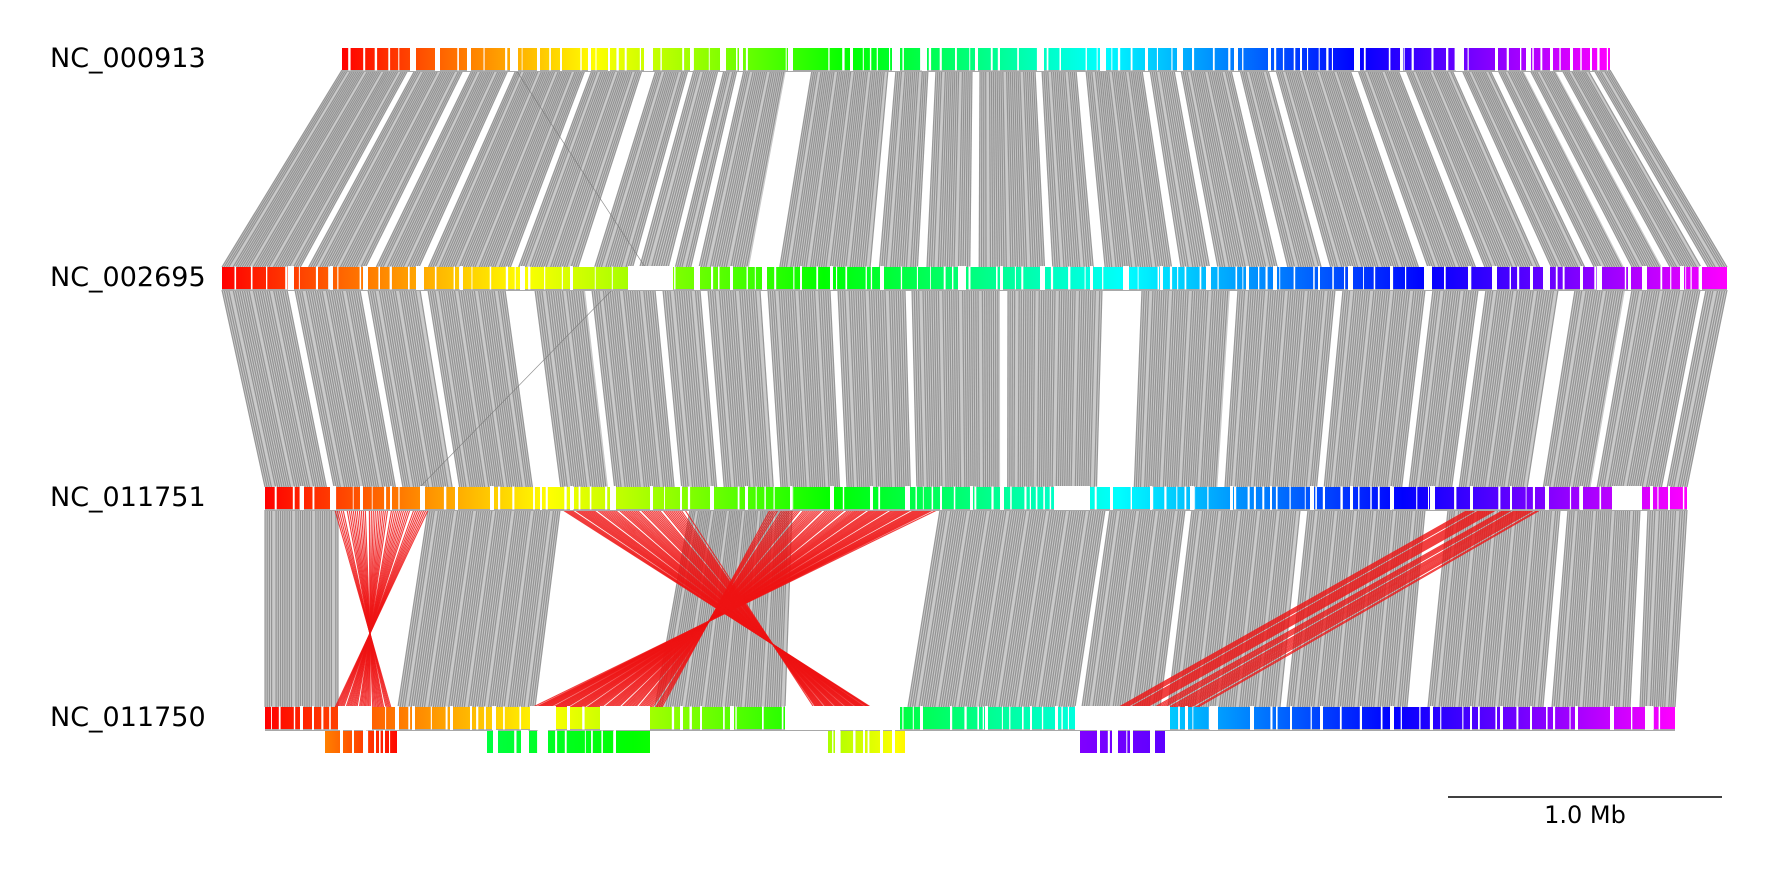  I want to click on track-label-4: NC_011750, so click(128, 717).